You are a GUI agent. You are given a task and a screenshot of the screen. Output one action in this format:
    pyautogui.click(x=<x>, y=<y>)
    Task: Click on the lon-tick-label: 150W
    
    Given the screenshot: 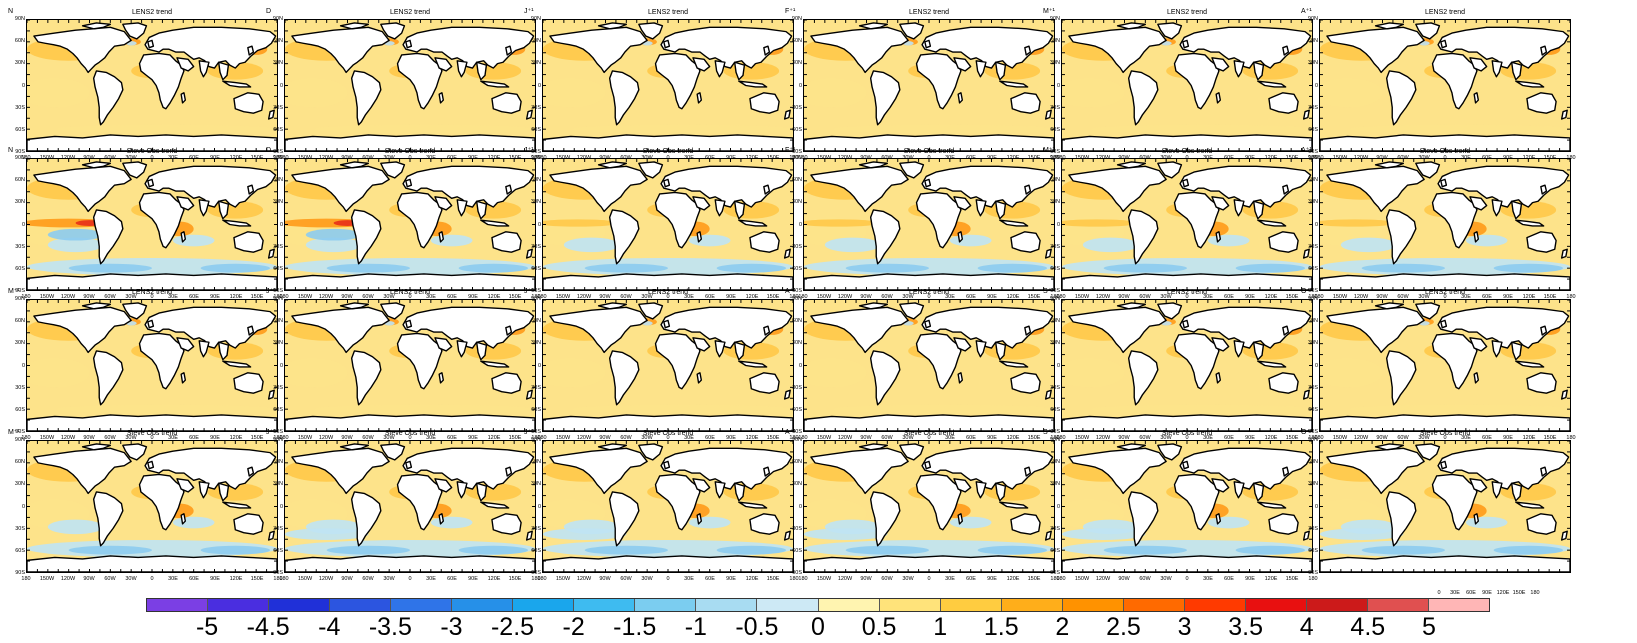 What is the action you would take?
    pyautogui.click(x=1082, y=297)
    